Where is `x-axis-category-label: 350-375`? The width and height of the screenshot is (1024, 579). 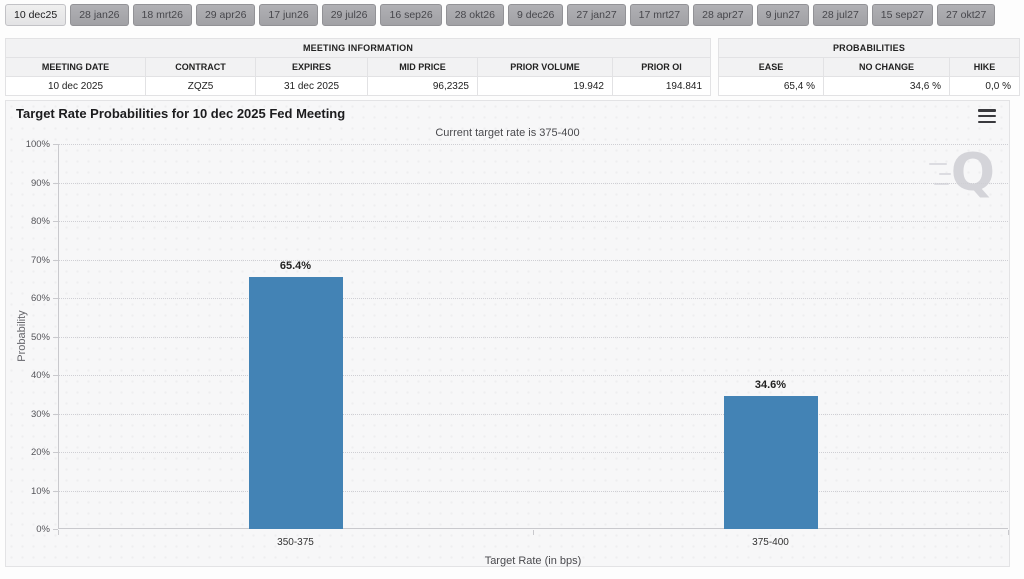
x-axis-category-label: 350-375 is located at coordinates (295, 542).